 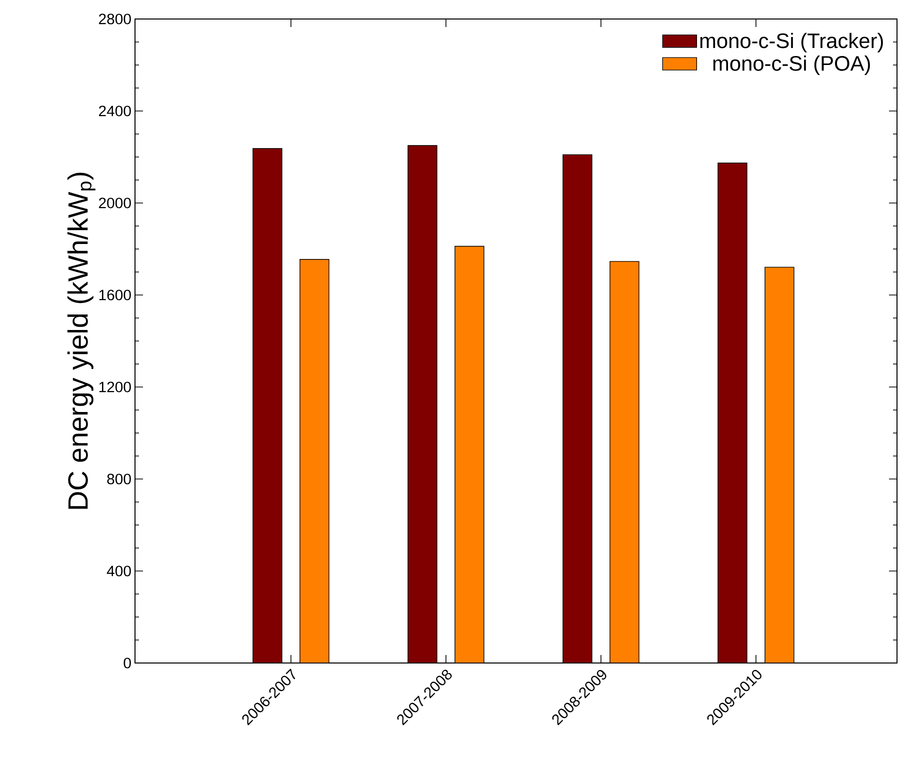 What do you see at coordinates (114, 111) in the screenshot?
I see `y-tick-label: 2400` at bounding box center [114, 111].